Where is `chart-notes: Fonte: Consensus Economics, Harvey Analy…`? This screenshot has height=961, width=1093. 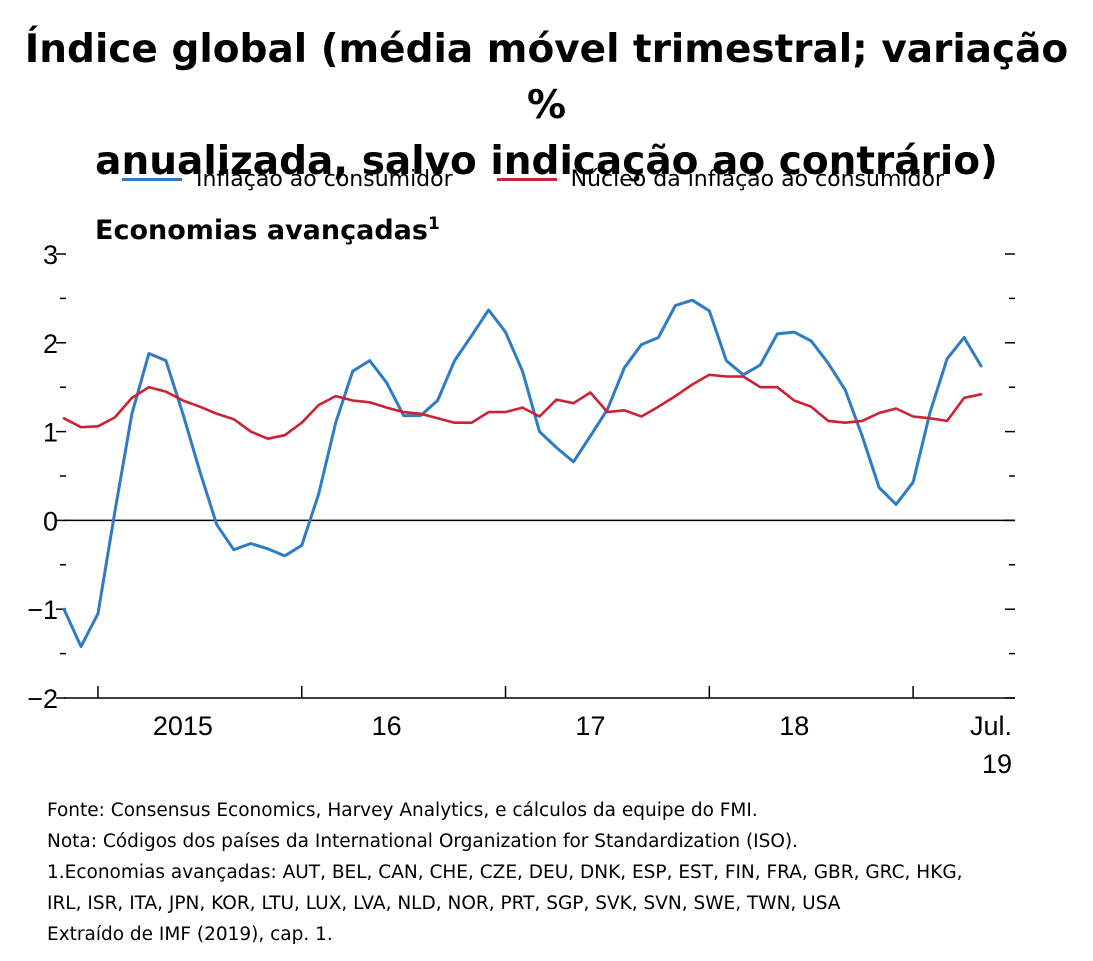
chart-notes: Fonte: Consensus Economics, Harvey Analy… is located at coordinates (505, 872).